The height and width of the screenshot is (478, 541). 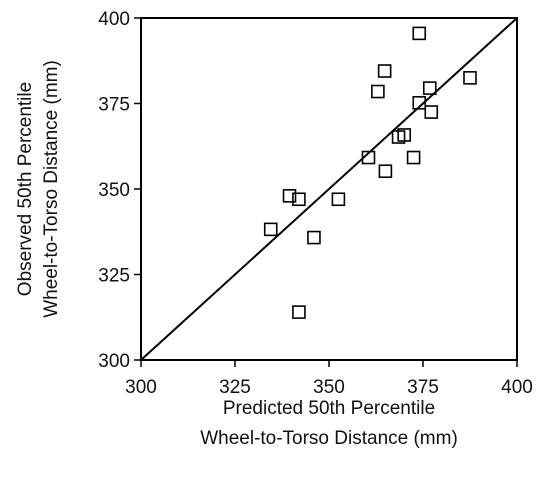 What do you see at coordinates (141, 387) in the screenshot?
I see `x-tick-label: 300` at bounding box center [141, 387].